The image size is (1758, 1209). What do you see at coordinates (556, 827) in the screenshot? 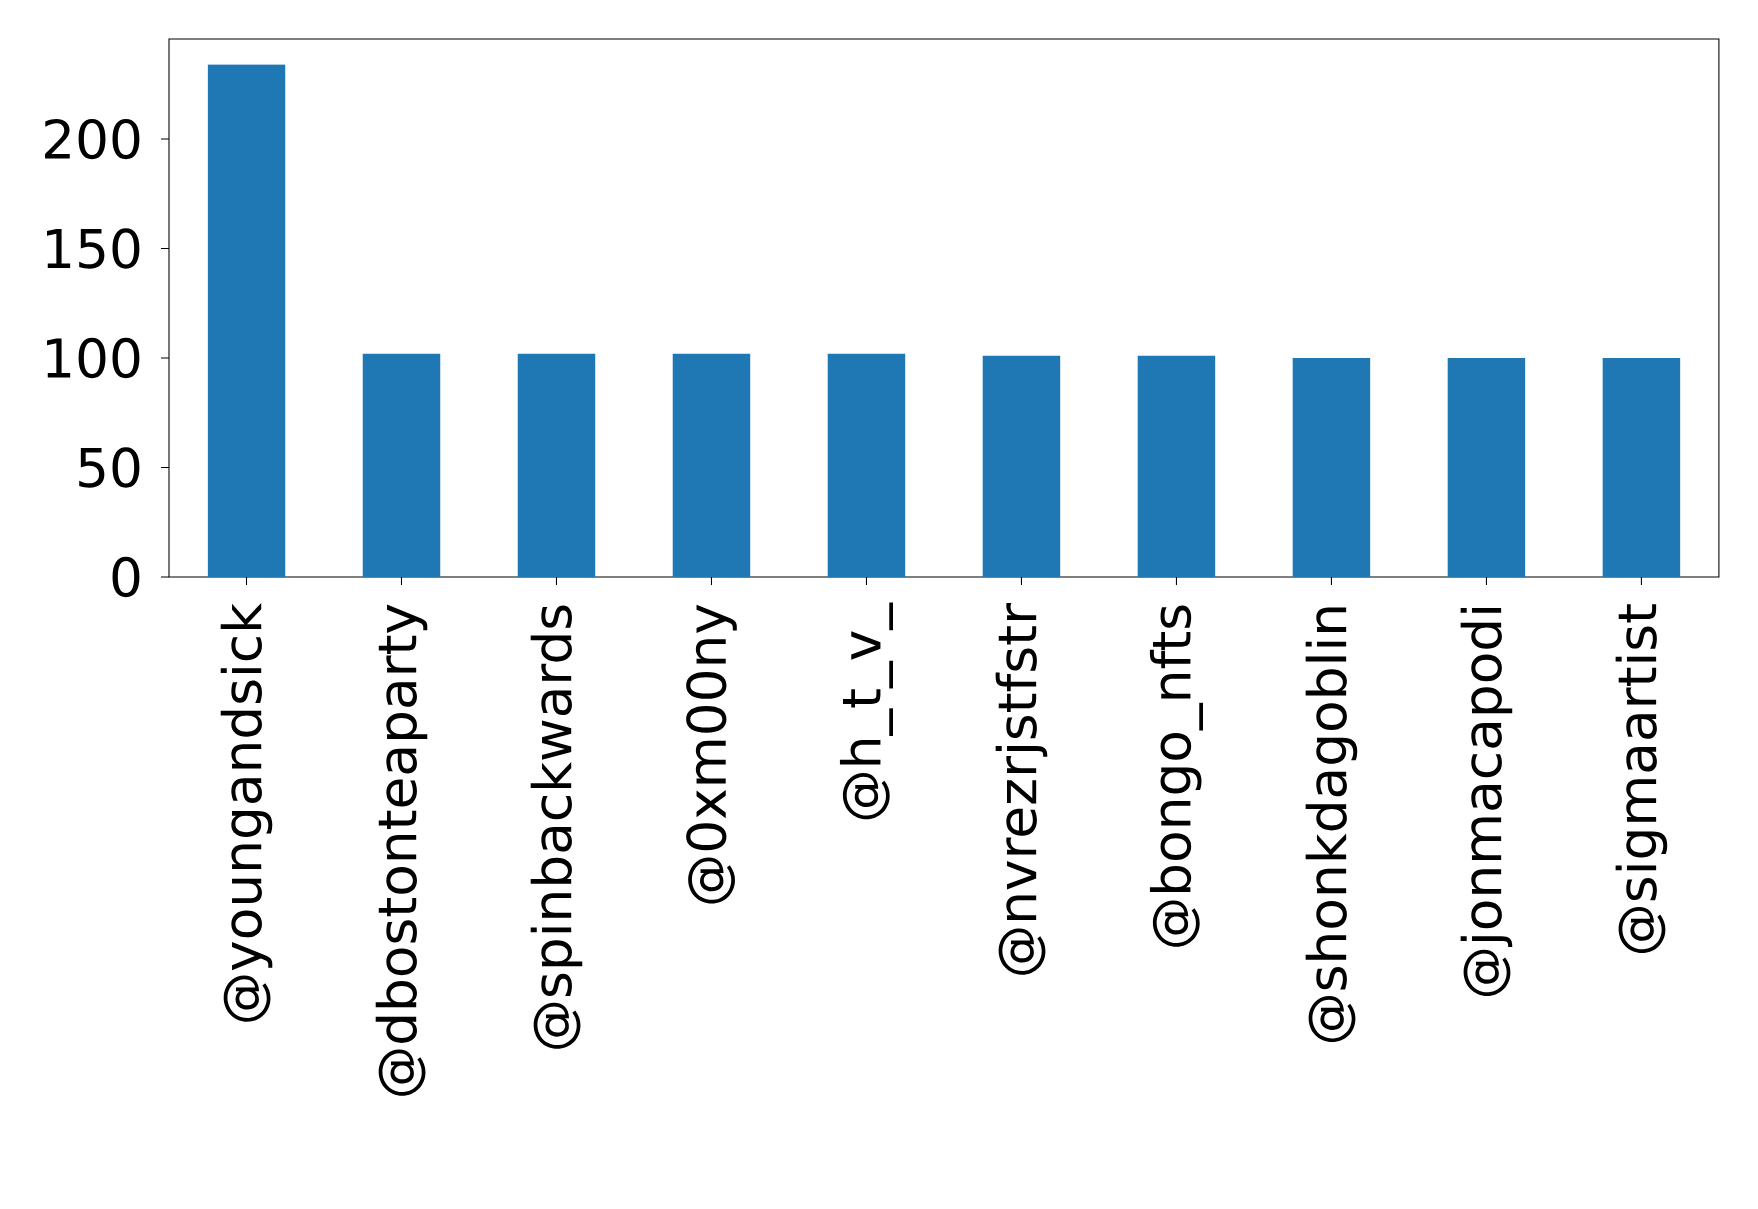
I see `x-tick-label: @spinbackwards` at bounding box center [556, 827].